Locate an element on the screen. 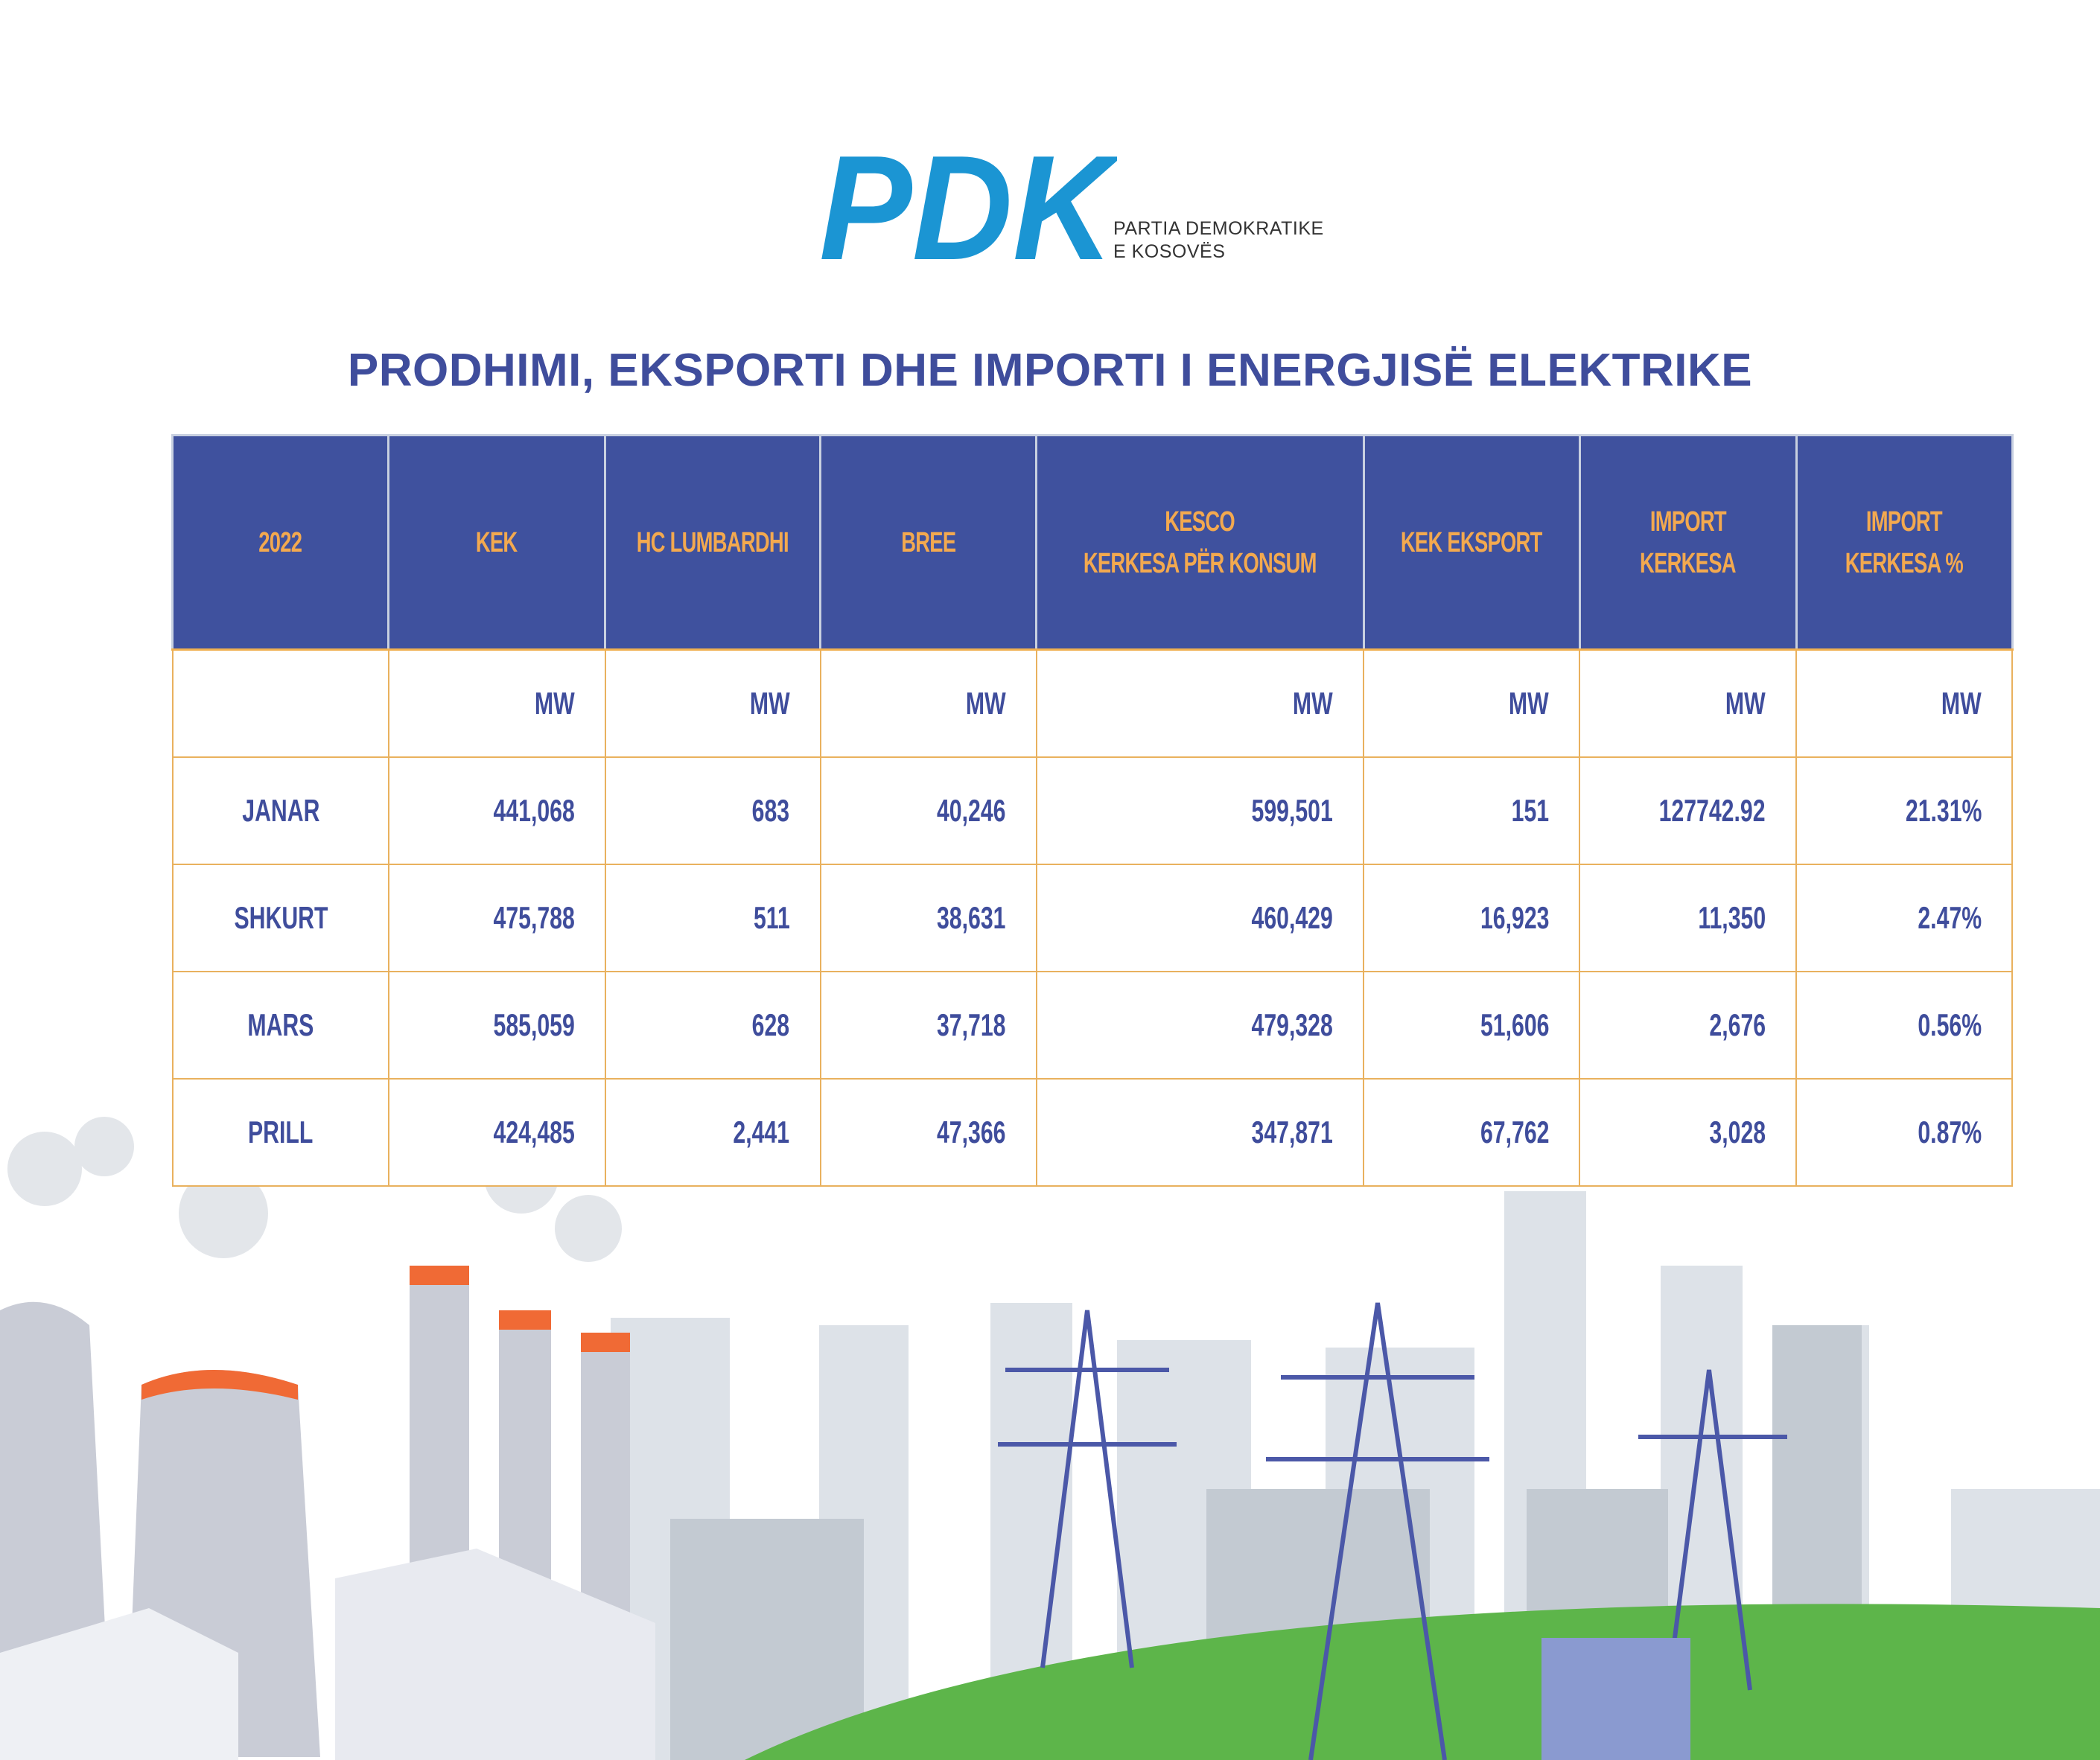  cell-text: 585,059 is located at coordinates (534, 1024).